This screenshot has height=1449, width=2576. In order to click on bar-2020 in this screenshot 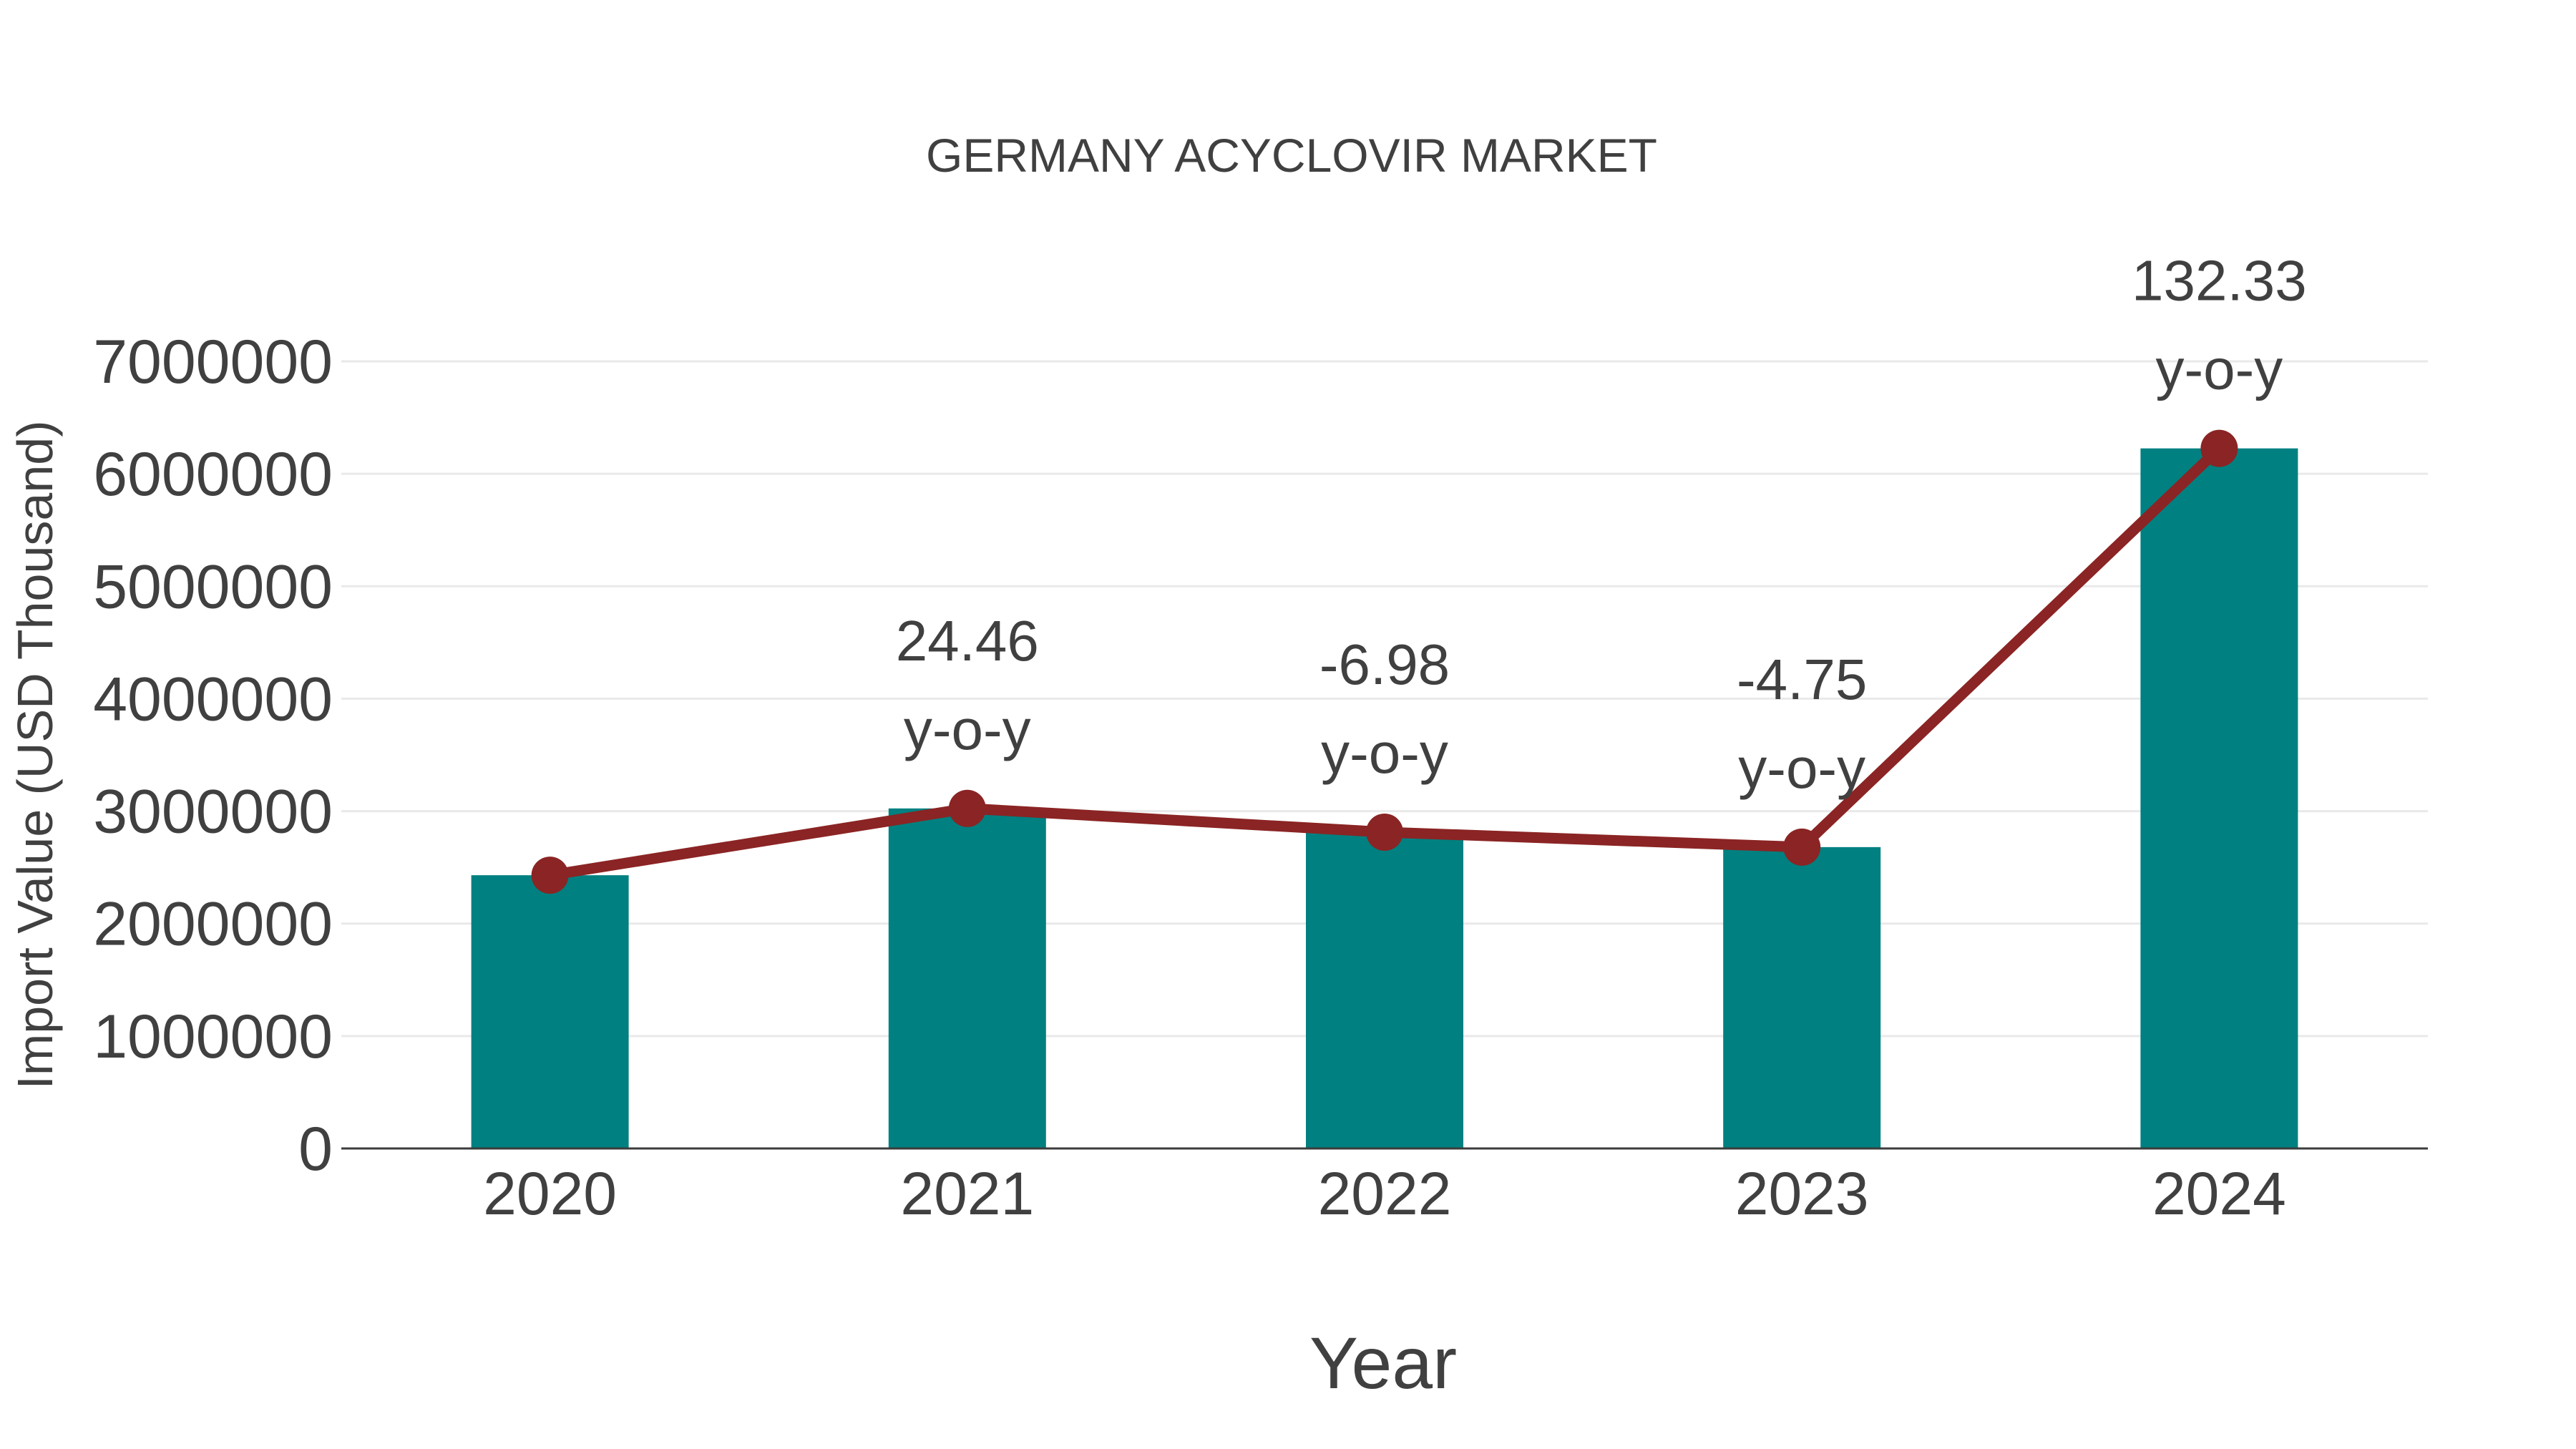, I will do `click(550, 1011)`.